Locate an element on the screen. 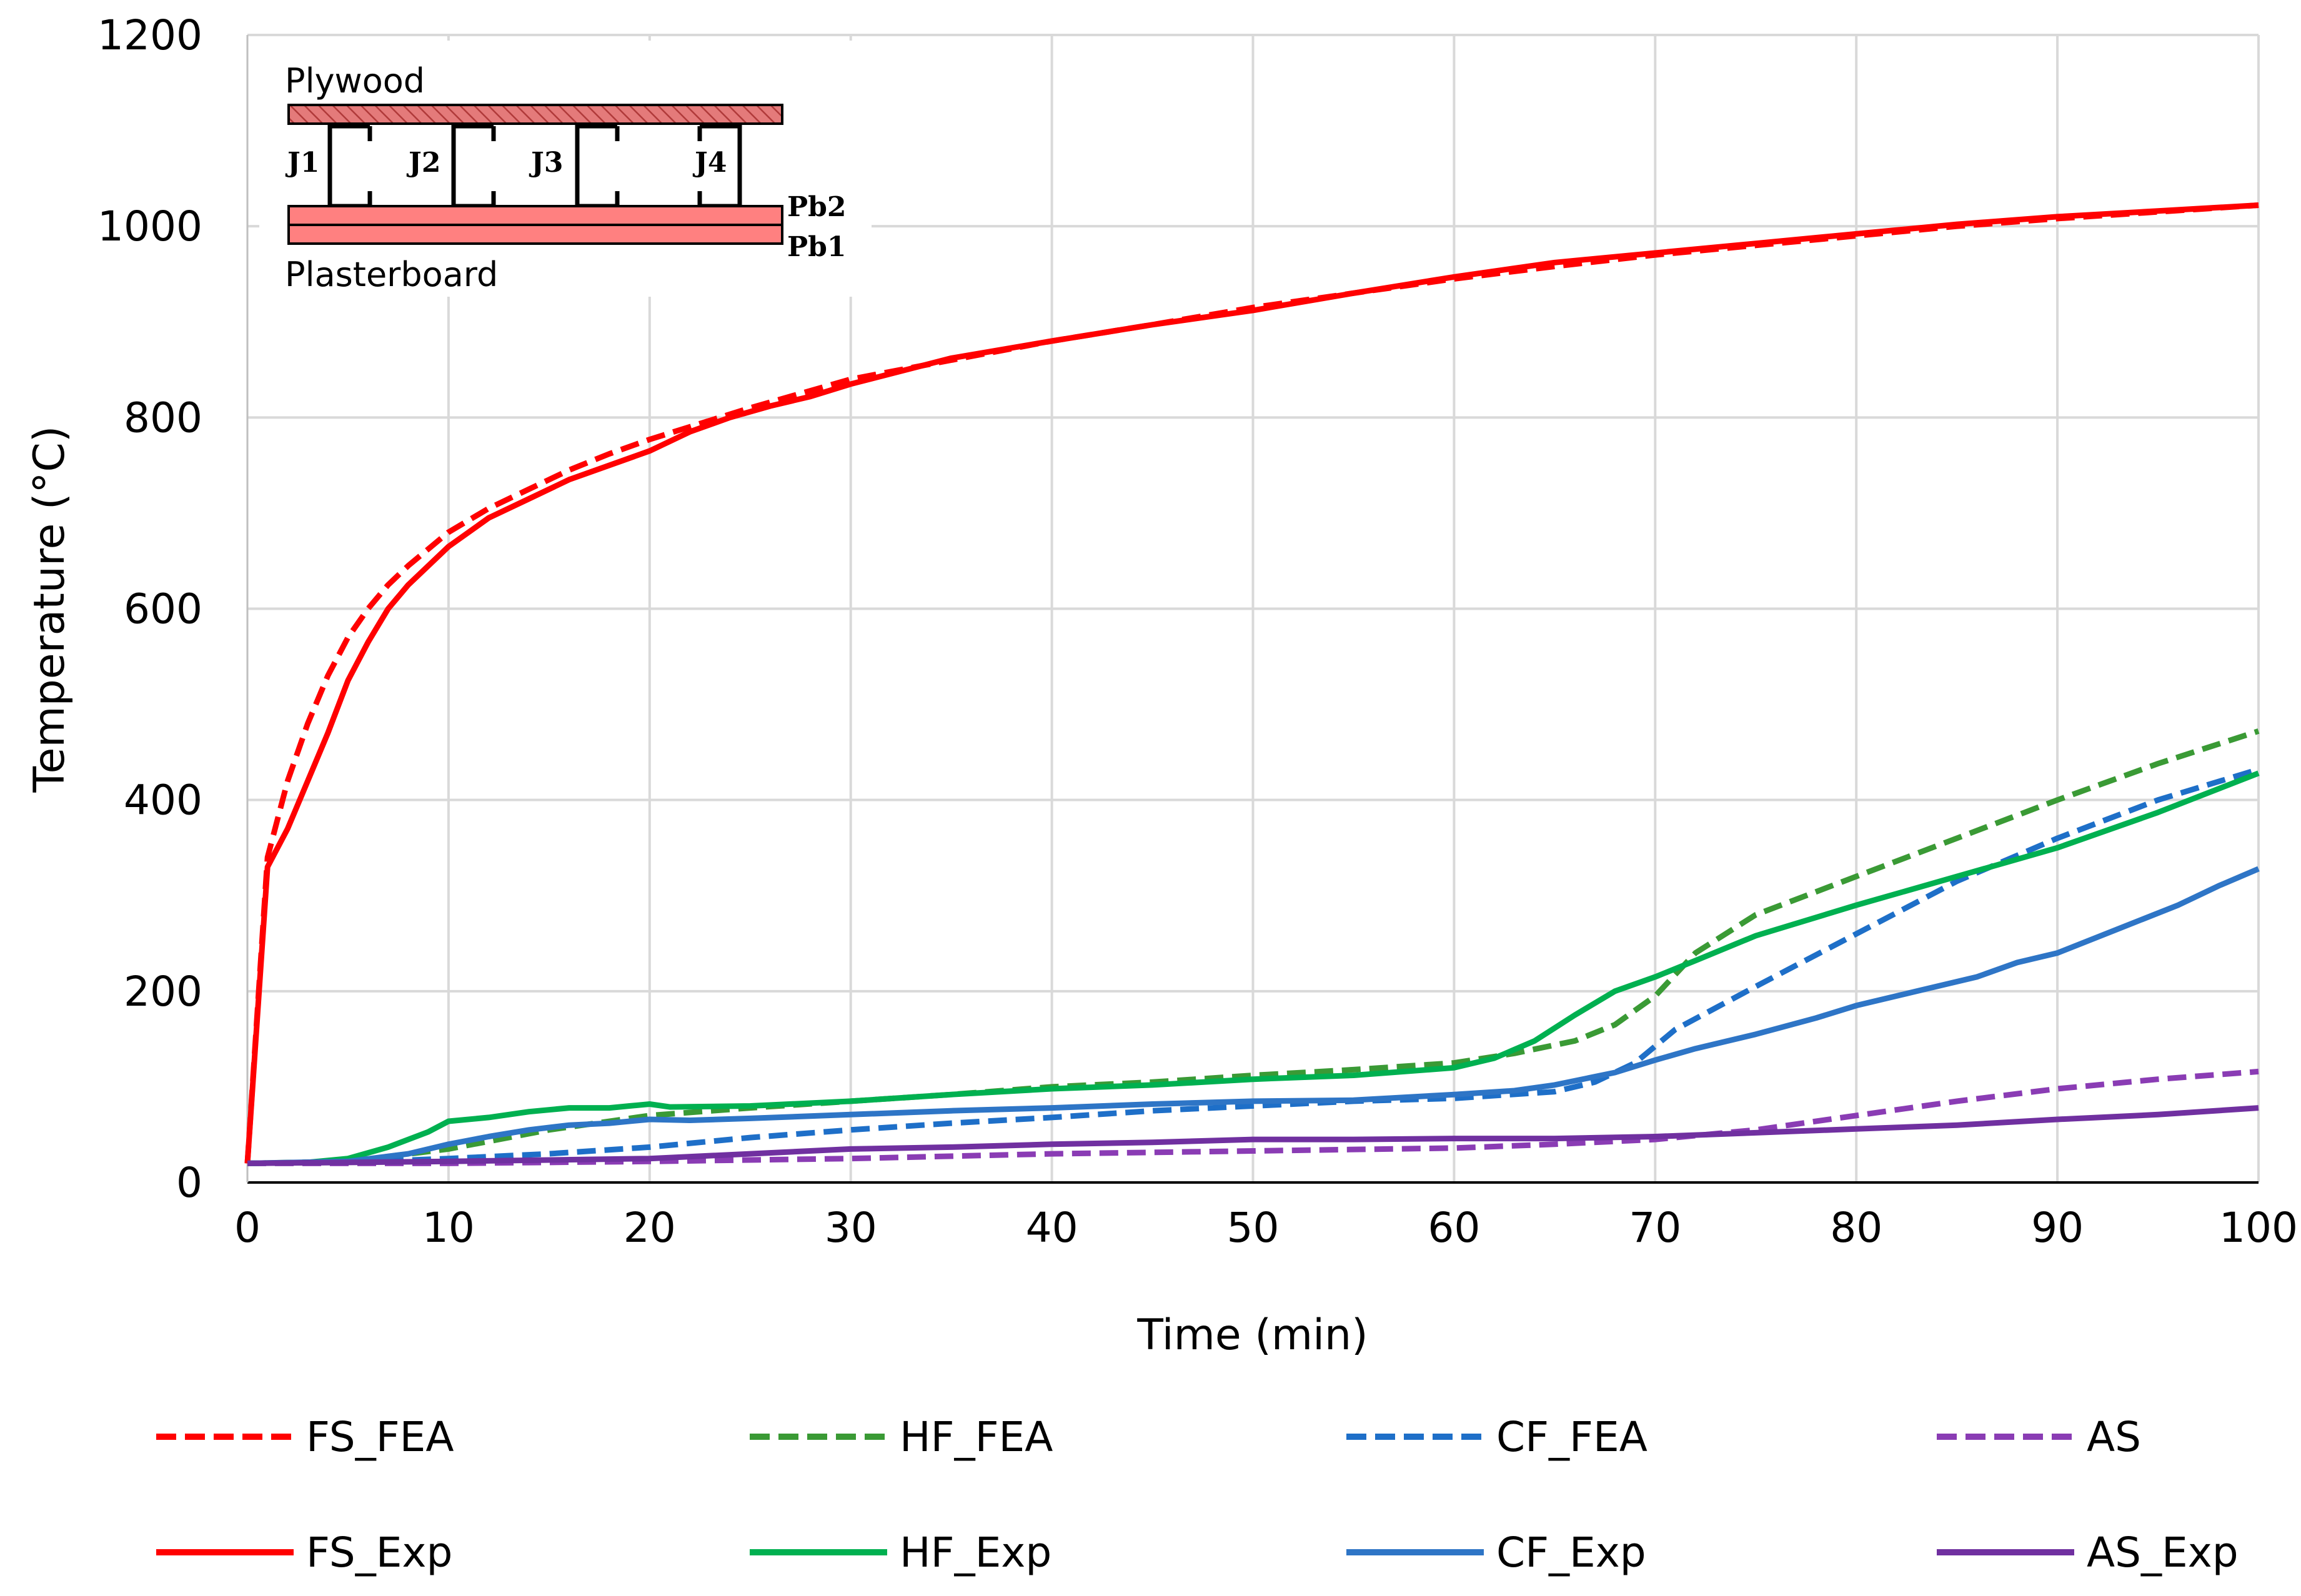  x-tick-label: 10 is located at coordinates (448, 1228).